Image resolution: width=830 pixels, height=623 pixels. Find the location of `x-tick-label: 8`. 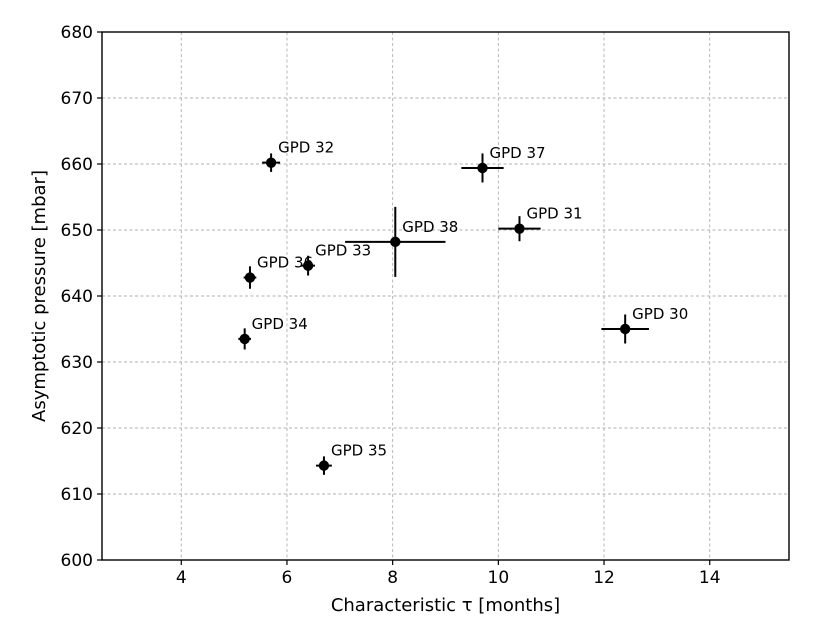

x-tick-label: 8 is located at coordinates (392, 578).